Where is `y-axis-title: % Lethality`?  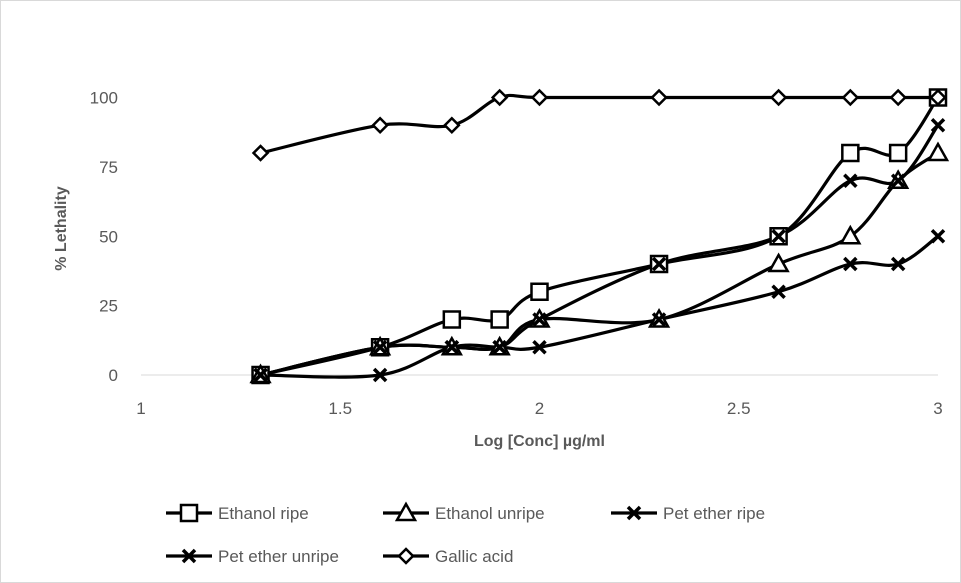
y-axis-title: % Lethality is located at coordinates (61, 228).